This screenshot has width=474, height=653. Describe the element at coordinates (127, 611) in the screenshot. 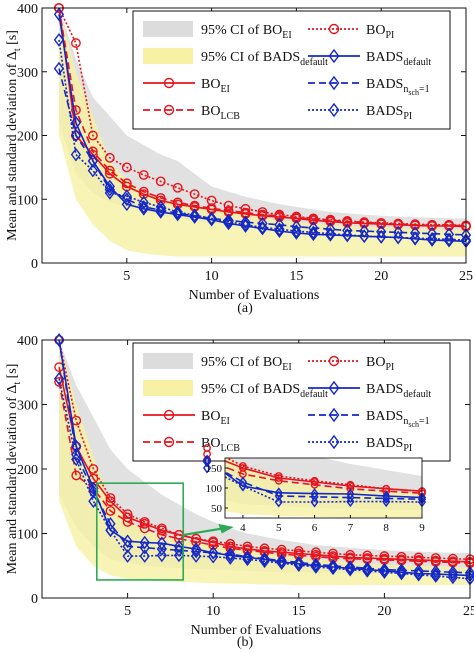

I see `x-tick-label: 5` at that location.